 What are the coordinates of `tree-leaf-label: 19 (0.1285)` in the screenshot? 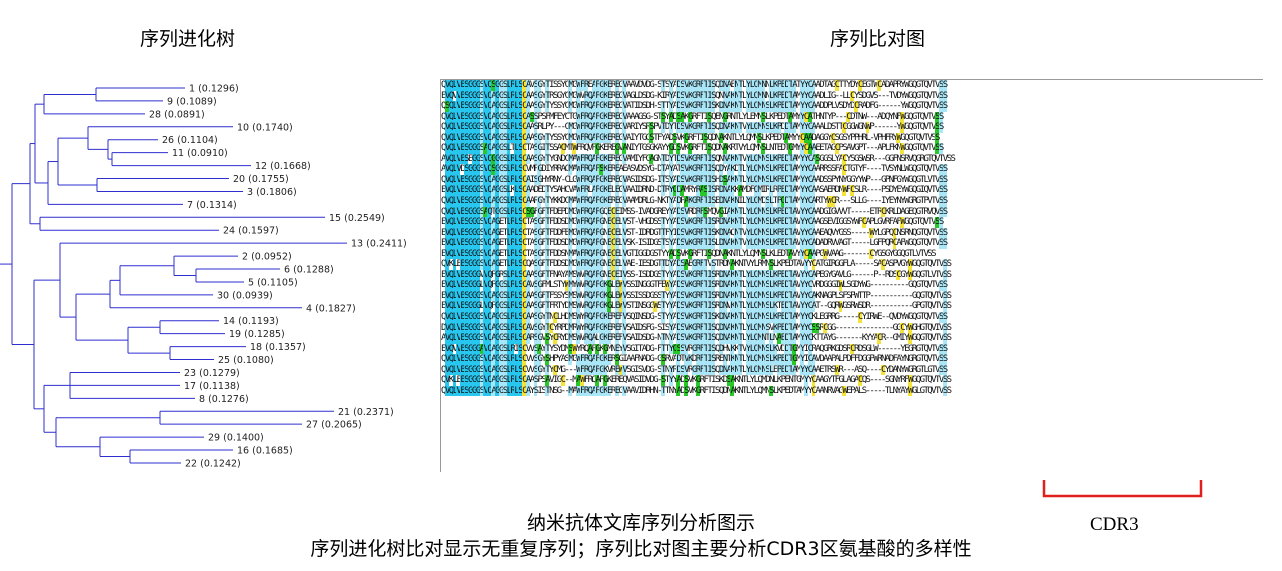 It's located at (257, 334).